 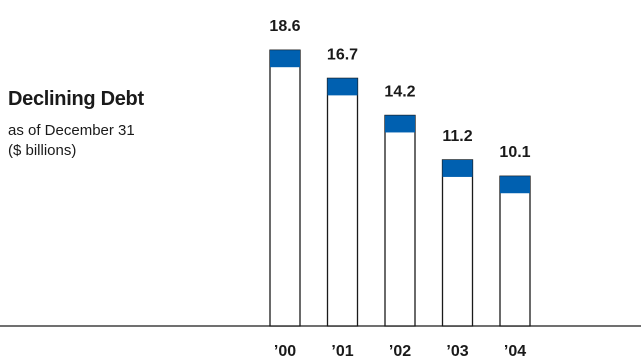 I want to click on x-tick-label: ’03, so click(x=457, y=351).